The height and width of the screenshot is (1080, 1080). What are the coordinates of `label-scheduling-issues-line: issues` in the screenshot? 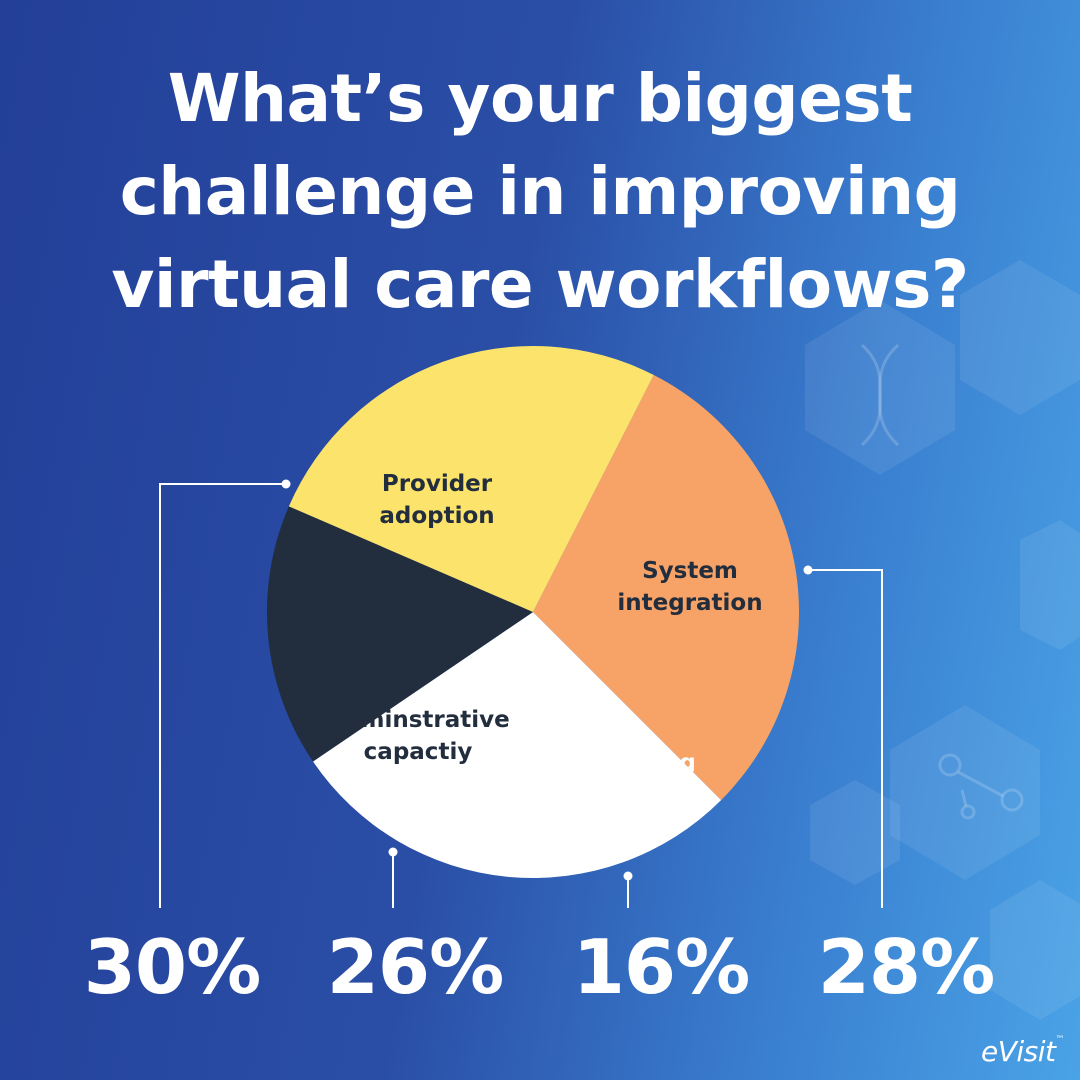 It's located at (624, 795).